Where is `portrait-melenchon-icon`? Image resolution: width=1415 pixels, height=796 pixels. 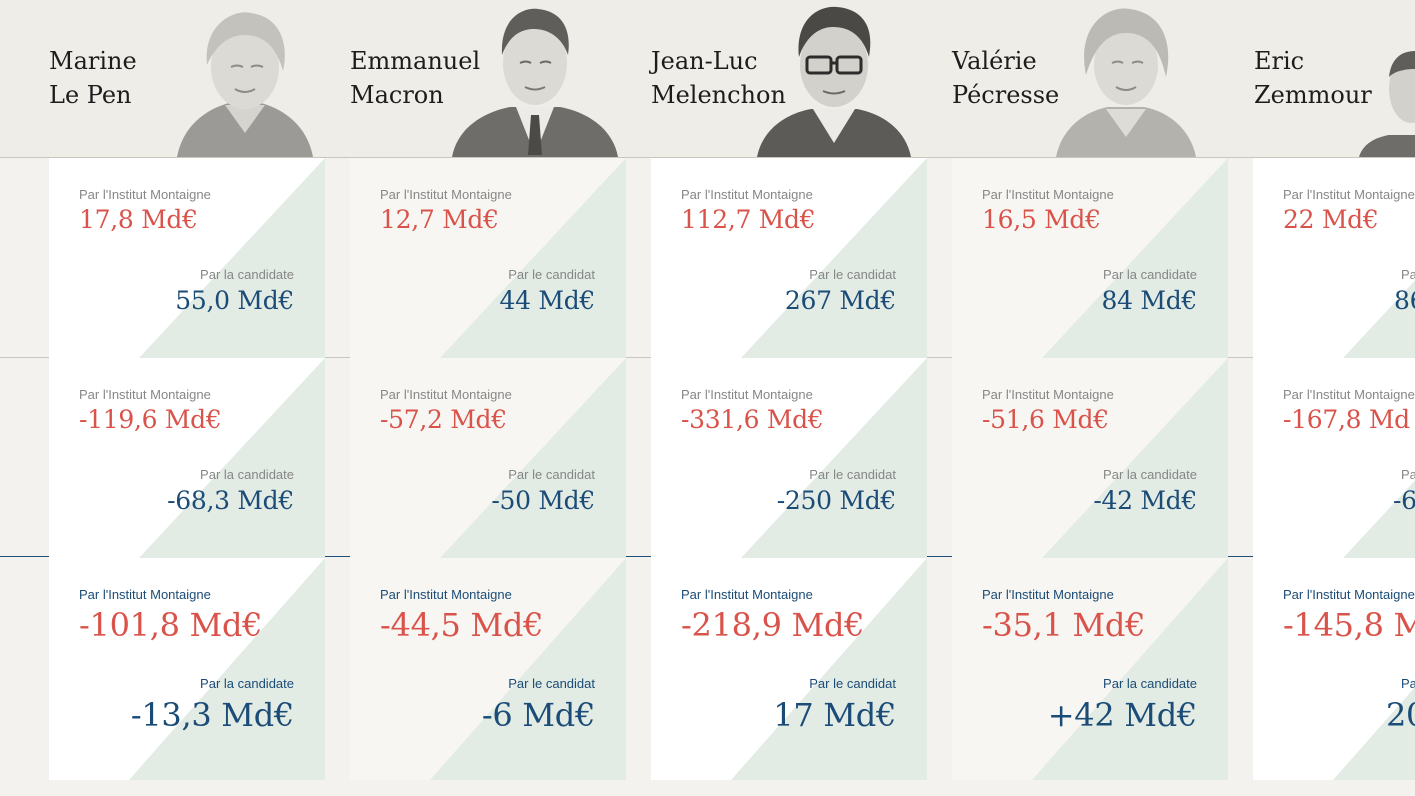 portrait-melenchon-icon is located at coordinates (834, 81).